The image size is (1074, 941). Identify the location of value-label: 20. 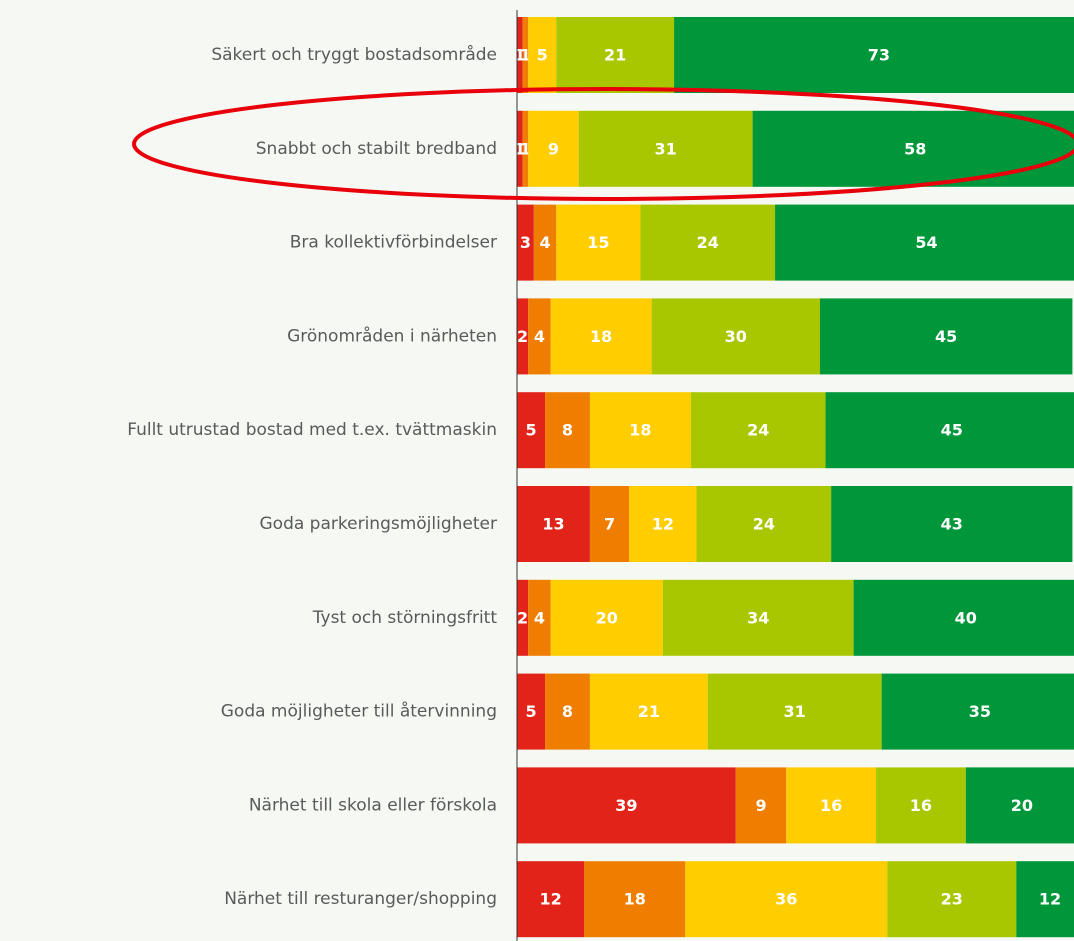
(1022, 805).